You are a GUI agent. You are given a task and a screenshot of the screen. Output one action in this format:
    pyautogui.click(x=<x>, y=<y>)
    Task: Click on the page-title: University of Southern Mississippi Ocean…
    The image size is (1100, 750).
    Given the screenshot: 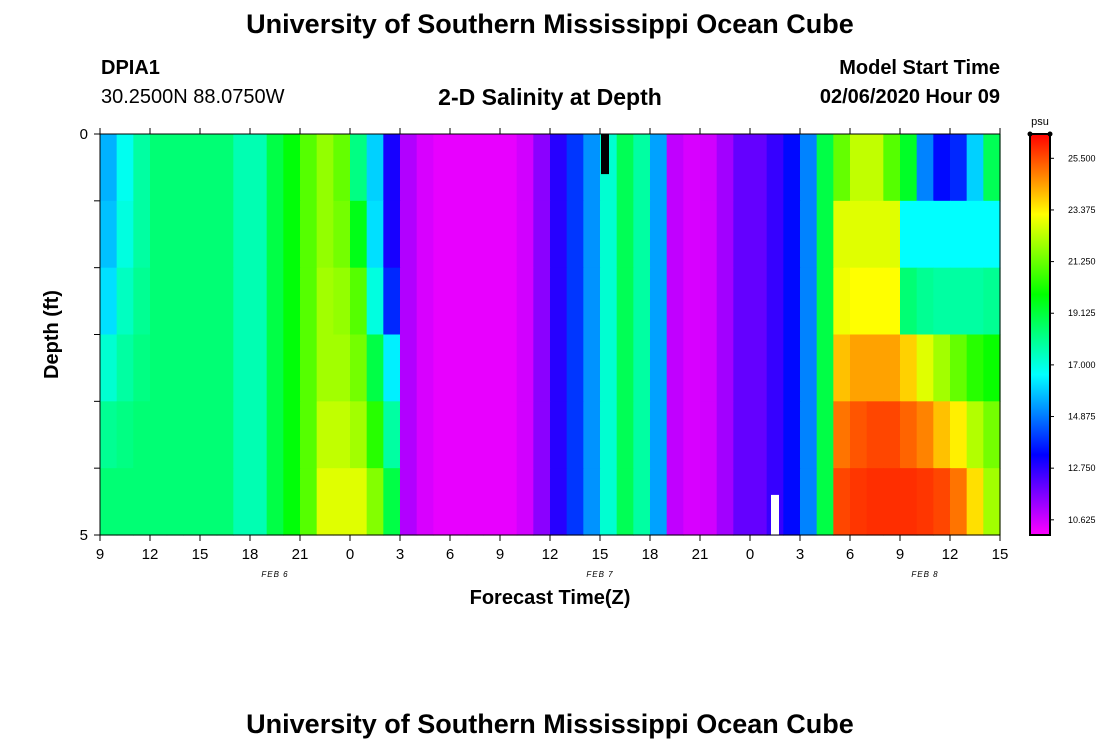 What is the action you would take?
    pyautogui.click(x=550, y=24)
    